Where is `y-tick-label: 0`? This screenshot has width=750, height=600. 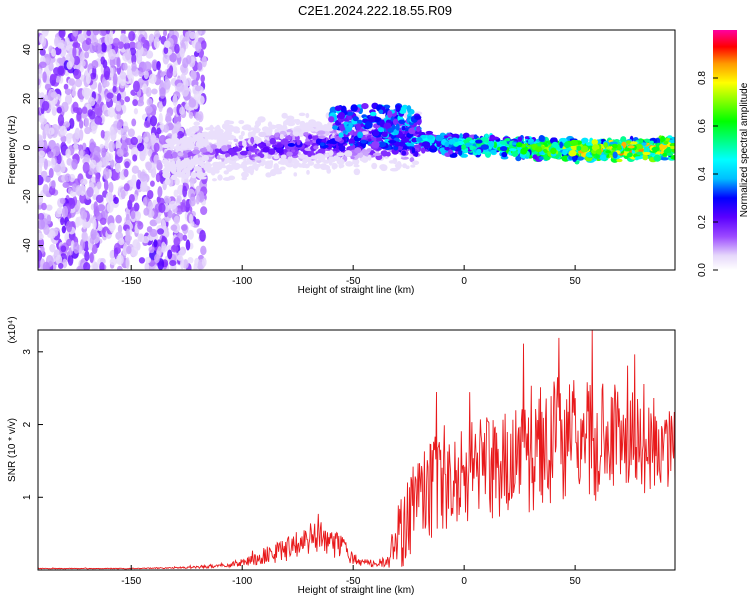 y-tick-label: 0 is located at coordinates (27, 147).